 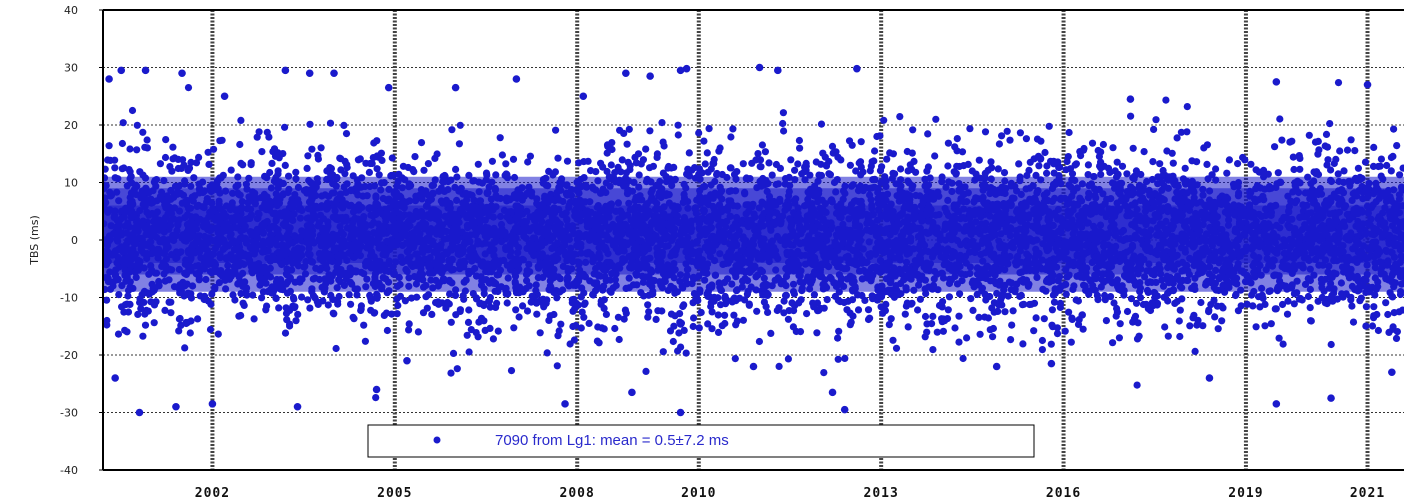 What do you see at coordinates (698, 493) in the screenshot?
I see `x-tick-label: 2010` at bounding box center [698, 493].